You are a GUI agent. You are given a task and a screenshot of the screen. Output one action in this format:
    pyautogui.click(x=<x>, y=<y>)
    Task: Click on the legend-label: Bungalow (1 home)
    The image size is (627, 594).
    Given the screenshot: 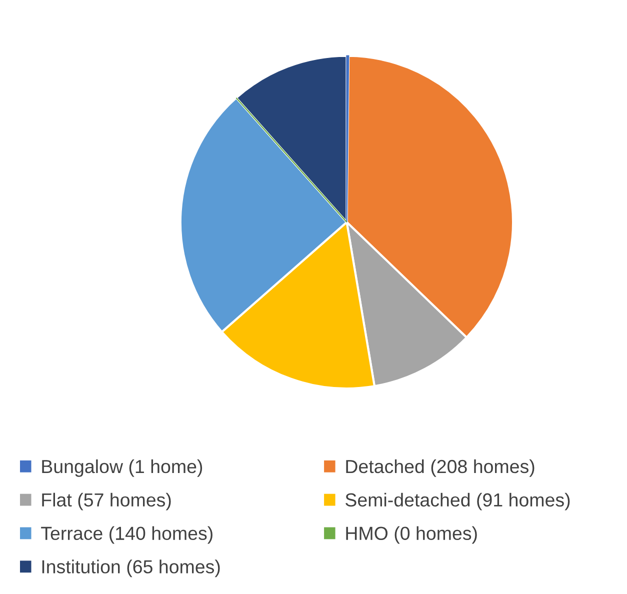 What is the action you would take?
    pyautogui.click(x=122, y=468)
    